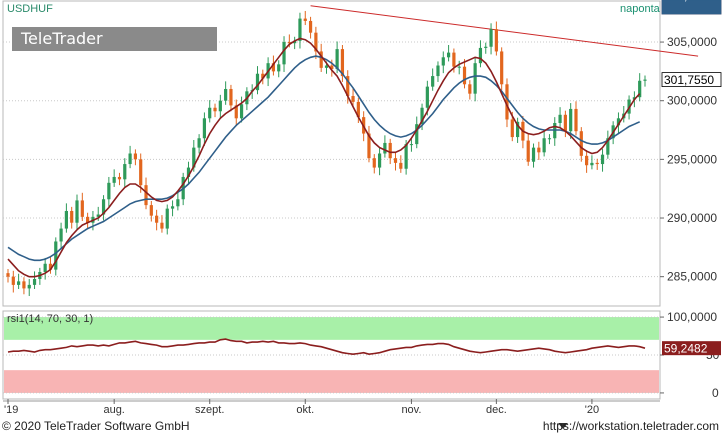 The height and width of the screenshot is (434, 723). I want to click on price-tick-label: 300,0000, so click(692, 101).